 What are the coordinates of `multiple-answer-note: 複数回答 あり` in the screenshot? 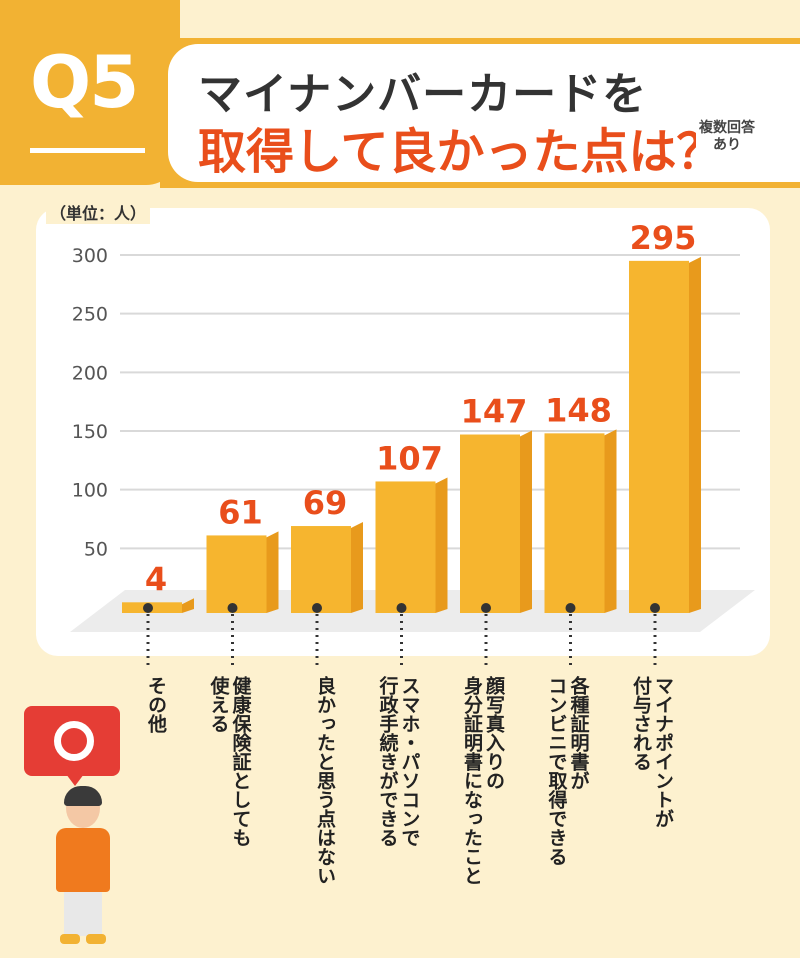 It's located at (727, 137).